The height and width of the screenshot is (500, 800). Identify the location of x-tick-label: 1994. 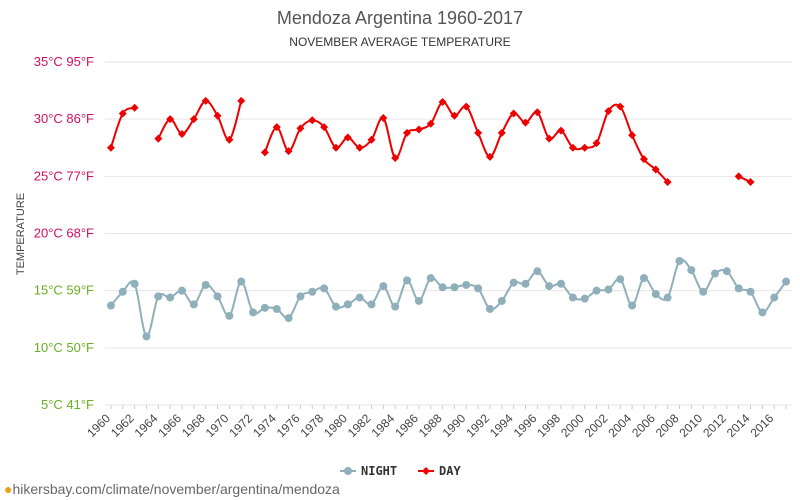
(501, 425).